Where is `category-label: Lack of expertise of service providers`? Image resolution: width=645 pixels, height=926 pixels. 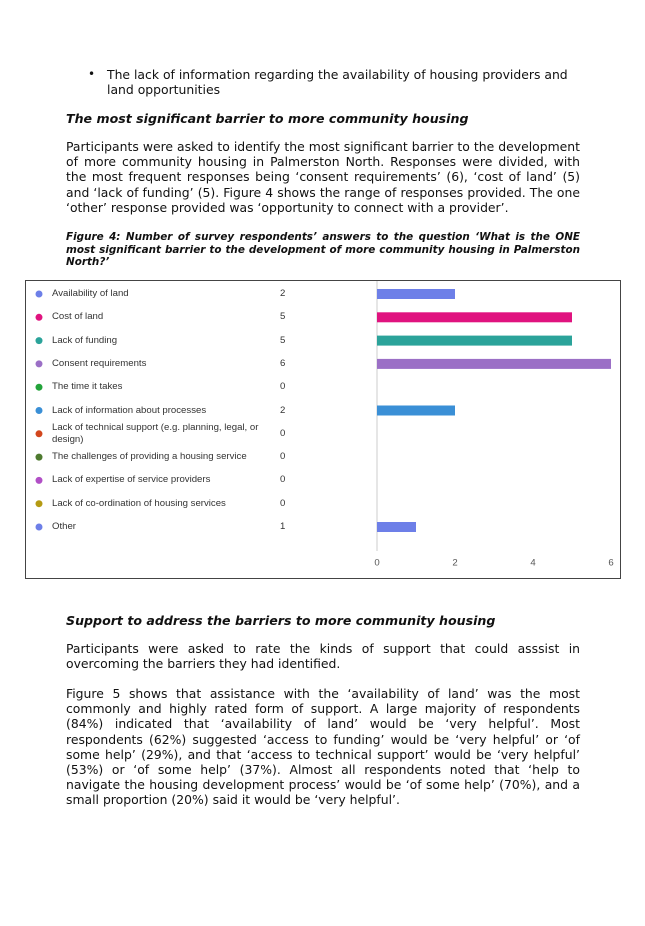 category-label: Lack of expertise of service providers is located at coordinates (131, 480).